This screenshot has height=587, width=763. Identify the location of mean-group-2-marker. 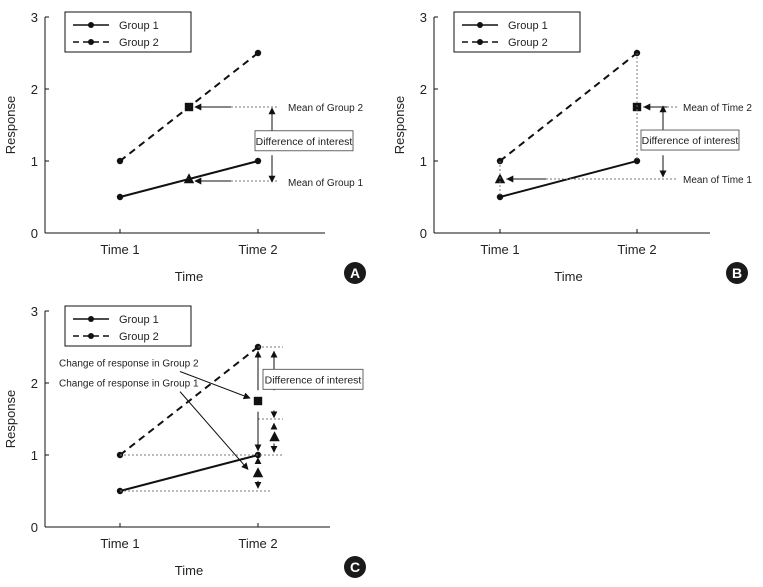
(189, 107).